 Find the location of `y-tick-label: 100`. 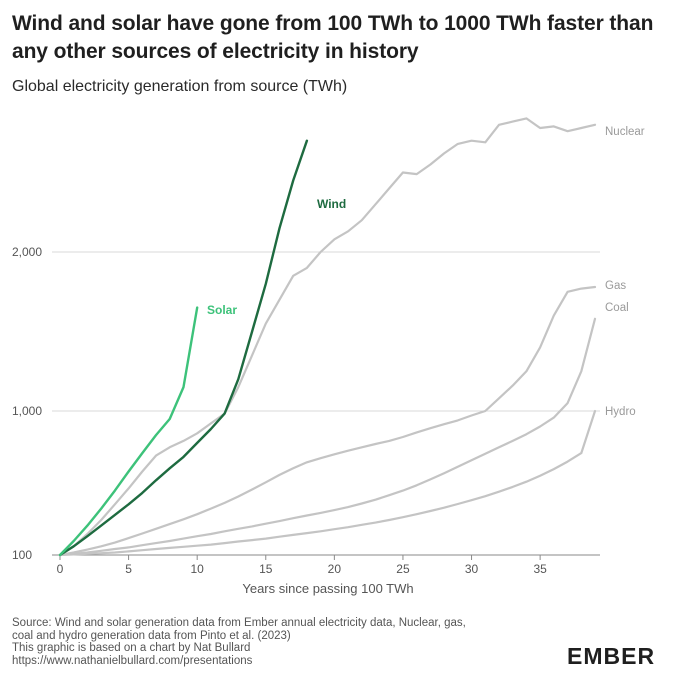

y-tick-label: 100 is located at coordinates (22, 555).